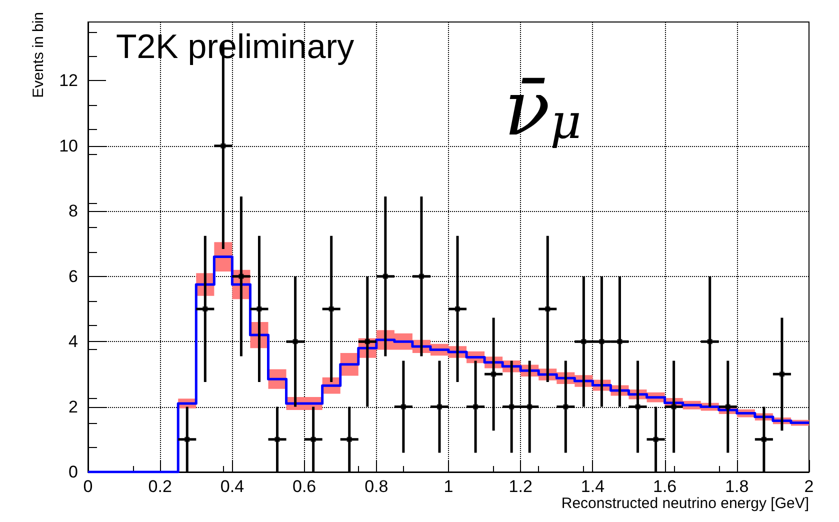 The width and height of the screenshot is (839, 522). What do you see at coordinates (685, 503) in the screenshot?
I see `x-axis-title: Reconstructed neutrino energy [GeV]` at bounding box center [685, 503].